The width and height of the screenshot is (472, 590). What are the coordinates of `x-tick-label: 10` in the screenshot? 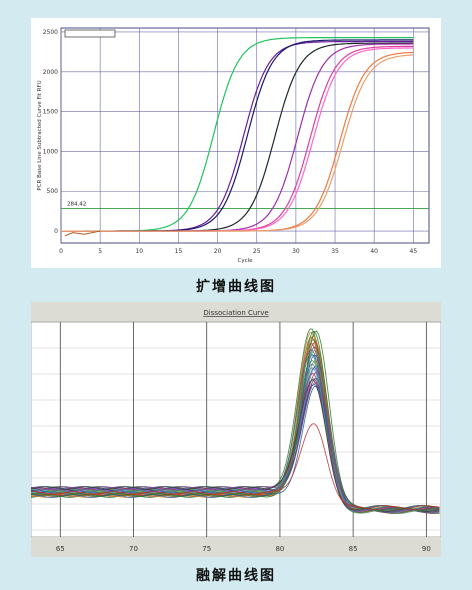 It's located at (139, 251).